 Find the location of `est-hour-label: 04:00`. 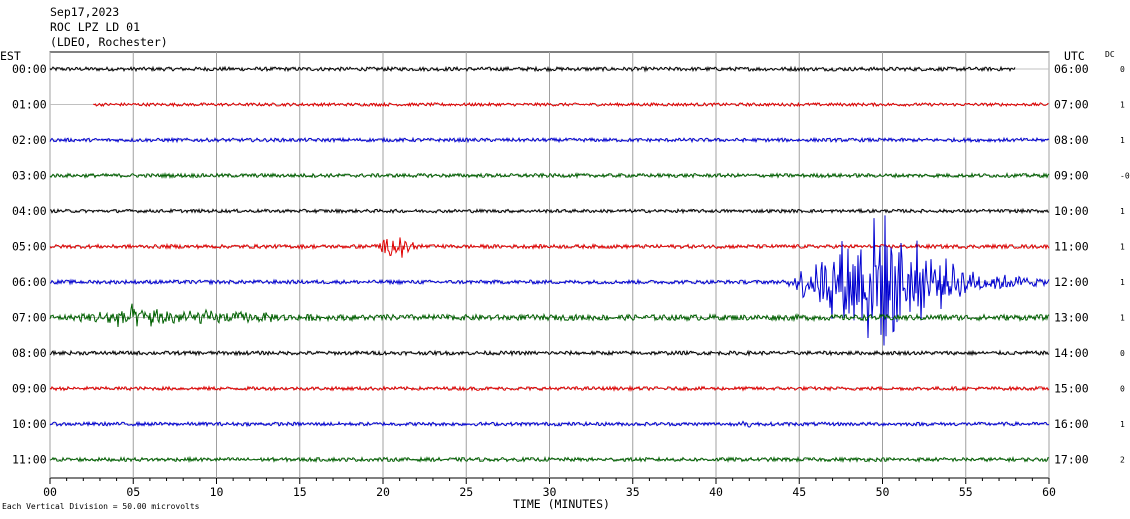

est-hour-label: 04:00 is located at coordinates (29, 211).